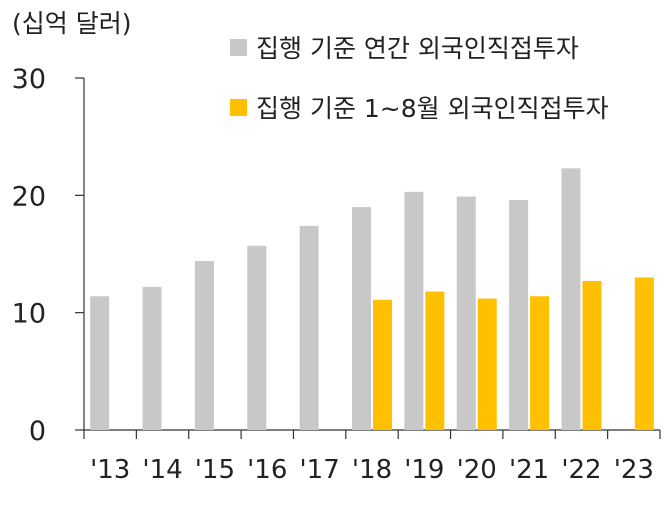  Describe the element at coordinates (29, 314) in the screenshot. I see `y-tick-label: 10` at that location.